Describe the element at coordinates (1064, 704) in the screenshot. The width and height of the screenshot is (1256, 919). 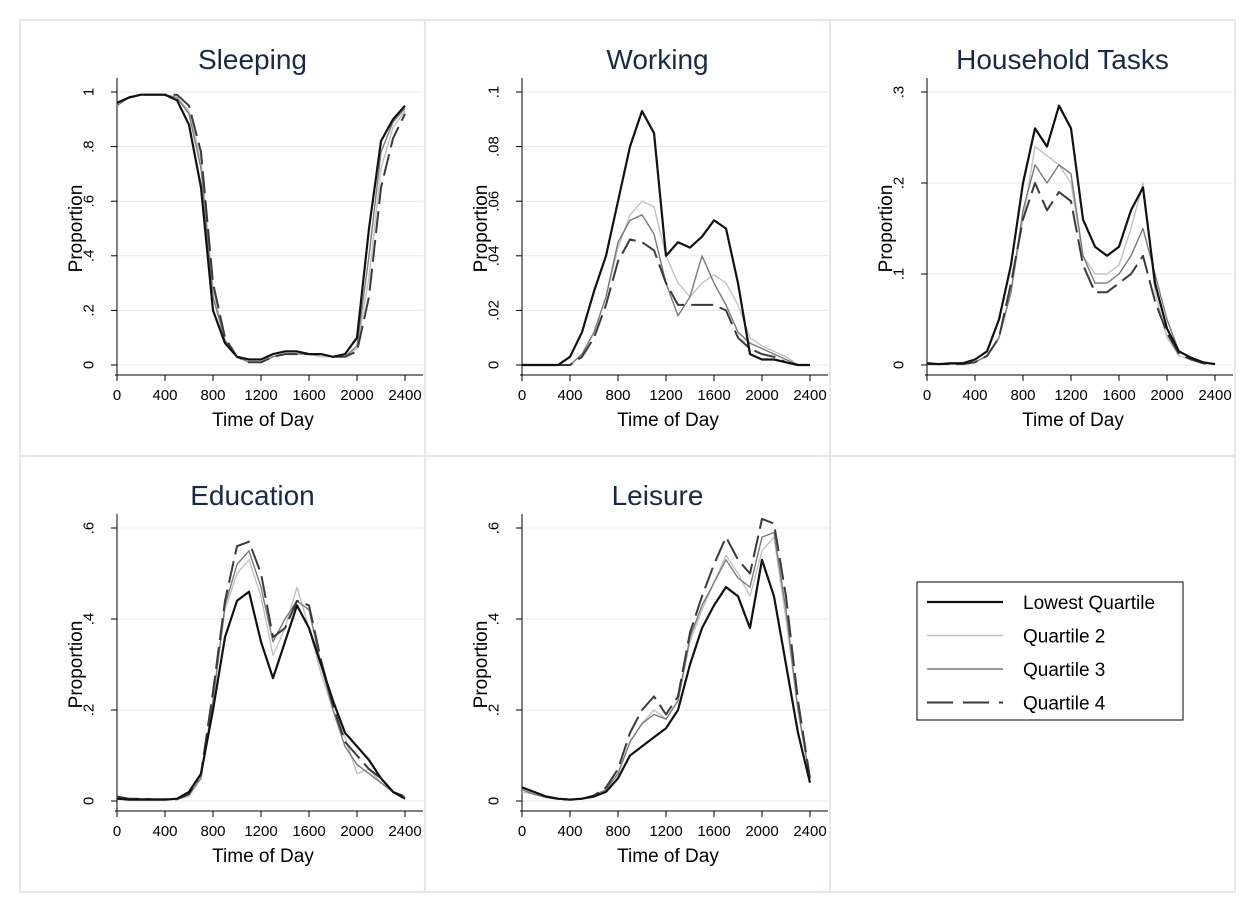
I see `legend-label: Quartile 4` at that location.